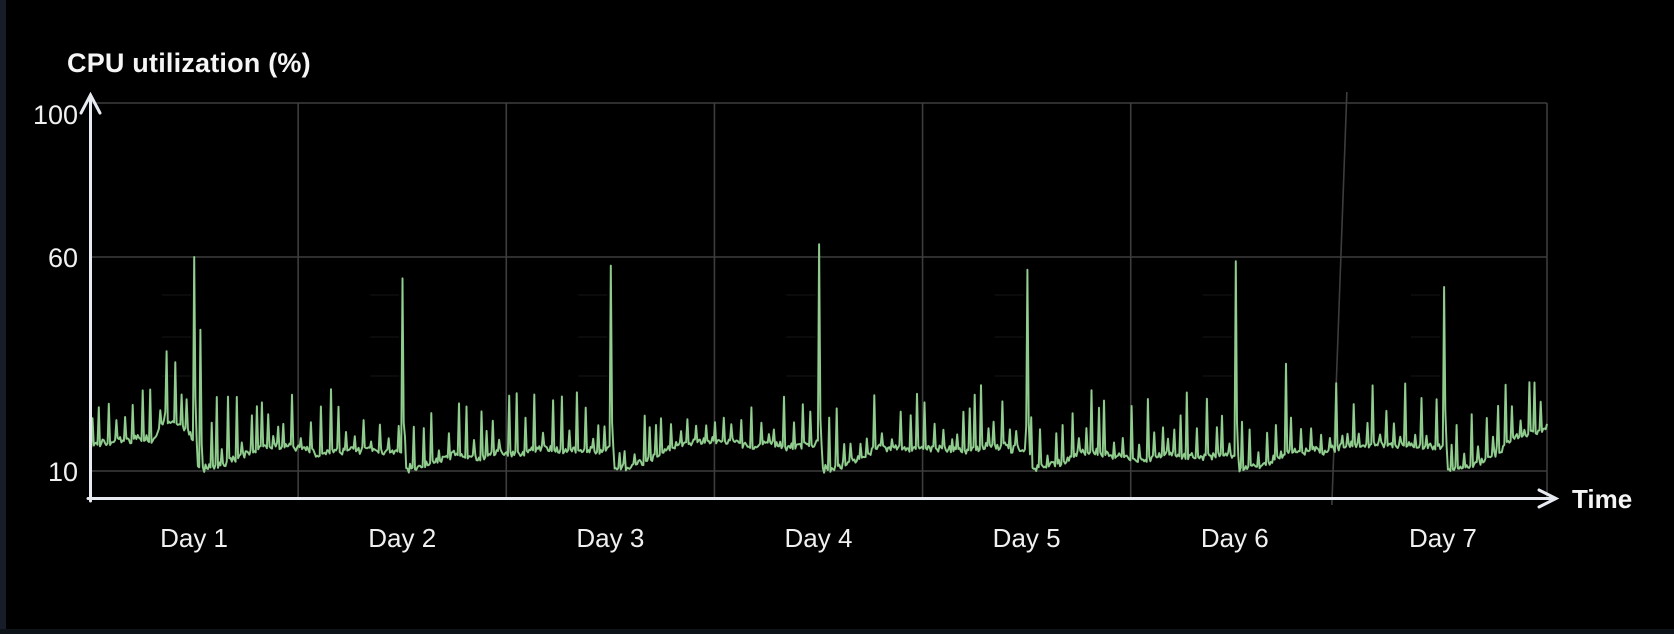 Image resolution: width=1674 pixels, height=634 pixels. I want to click on x-tick-label-day-2: Day 2, so click(402, 538).